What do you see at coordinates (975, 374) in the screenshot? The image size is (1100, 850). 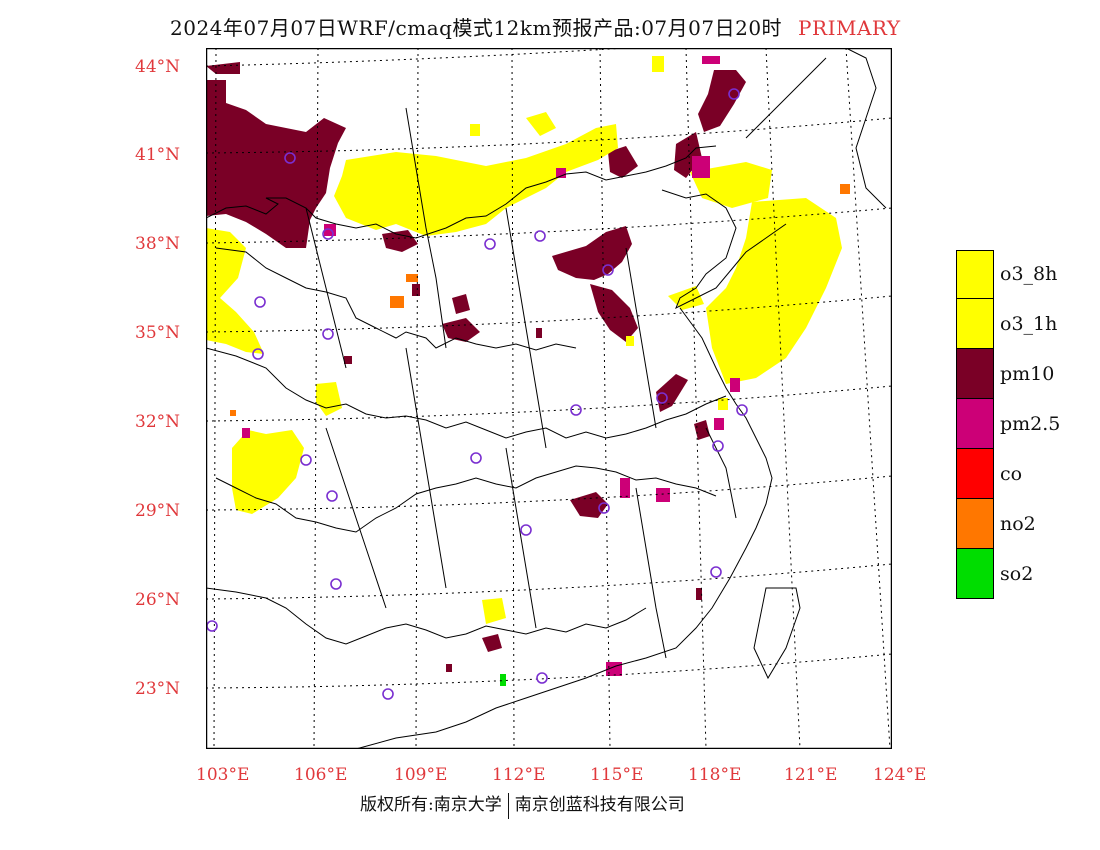 I see `legend-swatch-pm10` at bounding box center [975, 374].